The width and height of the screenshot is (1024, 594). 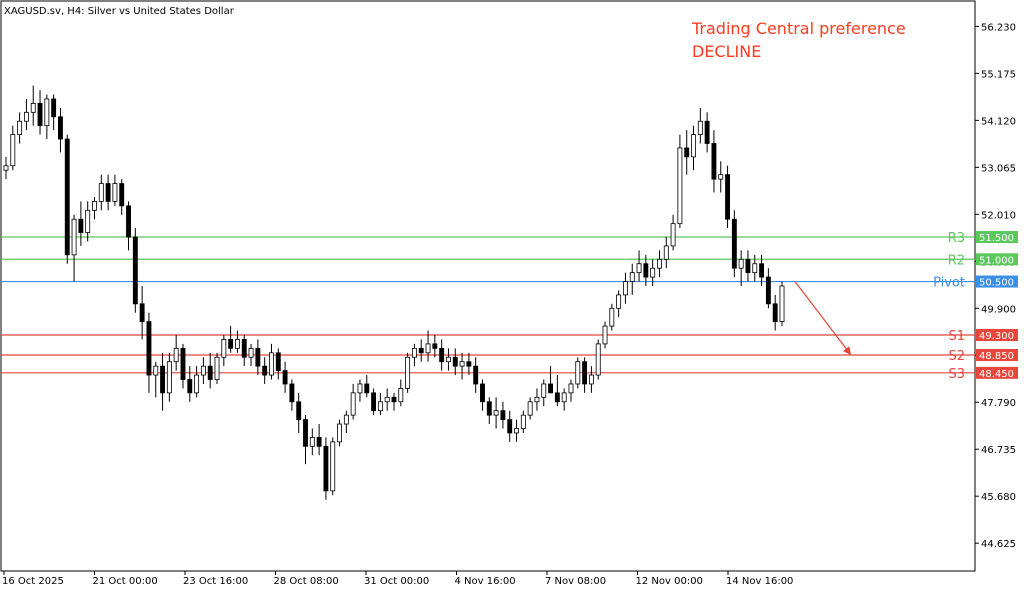 I want to click on level-name-s1: S1, so click(x=956, y=336).